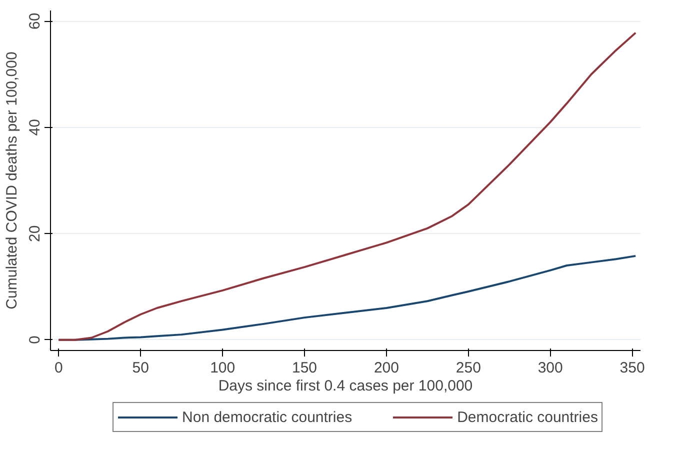 This screenshot has height=474, width=673. Describe the element at coordinates (223, 368) in the screenshot. I see `x-tick-label: 100` at that location.